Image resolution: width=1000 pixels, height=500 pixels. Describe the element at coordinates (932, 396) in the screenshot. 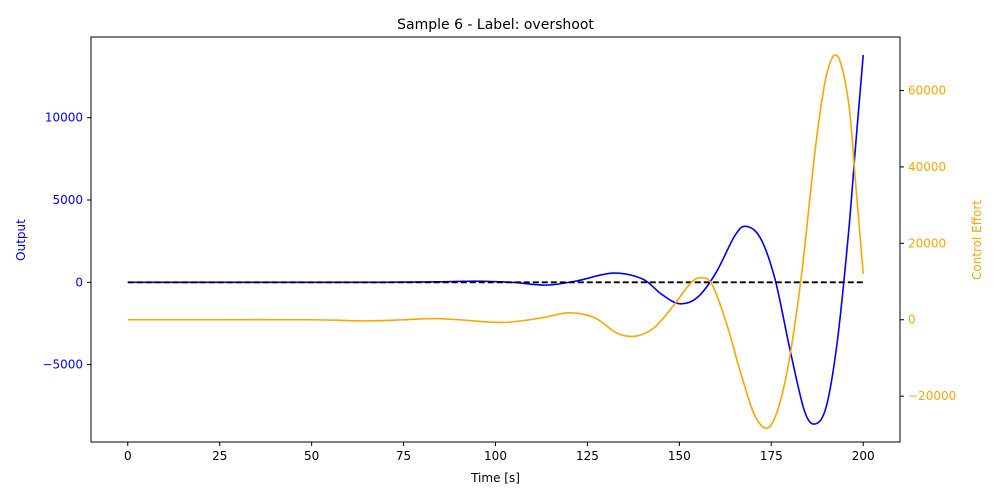

I see `y-tick-label-right: −20000` at that location.